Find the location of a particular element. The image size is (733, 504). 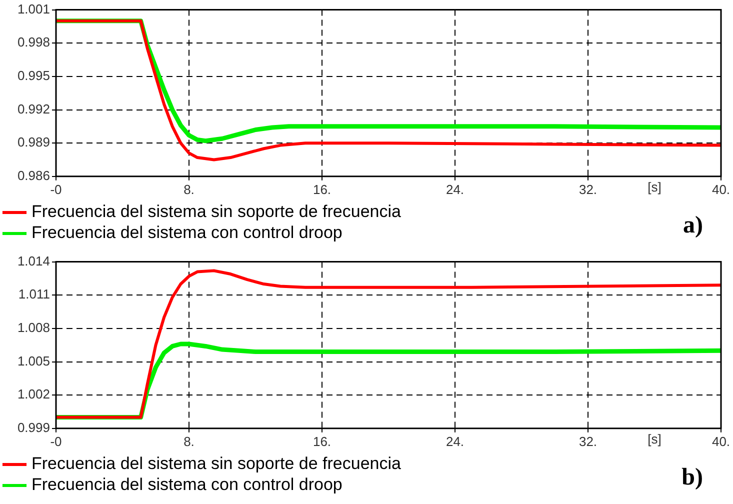

y-tick-label: 0.998 is located at coordinates (33, 42).